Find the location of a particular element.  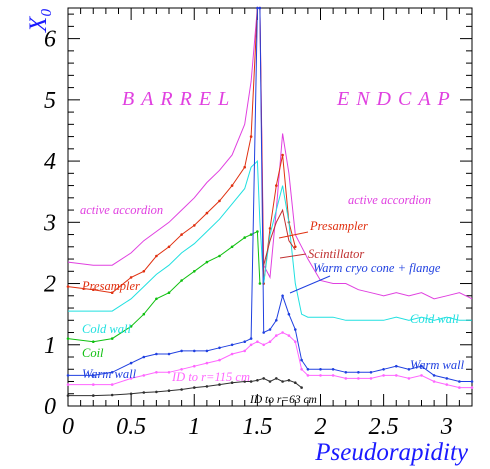

region-label-endcap: ENDCAP is located at coordinates (396, 99).